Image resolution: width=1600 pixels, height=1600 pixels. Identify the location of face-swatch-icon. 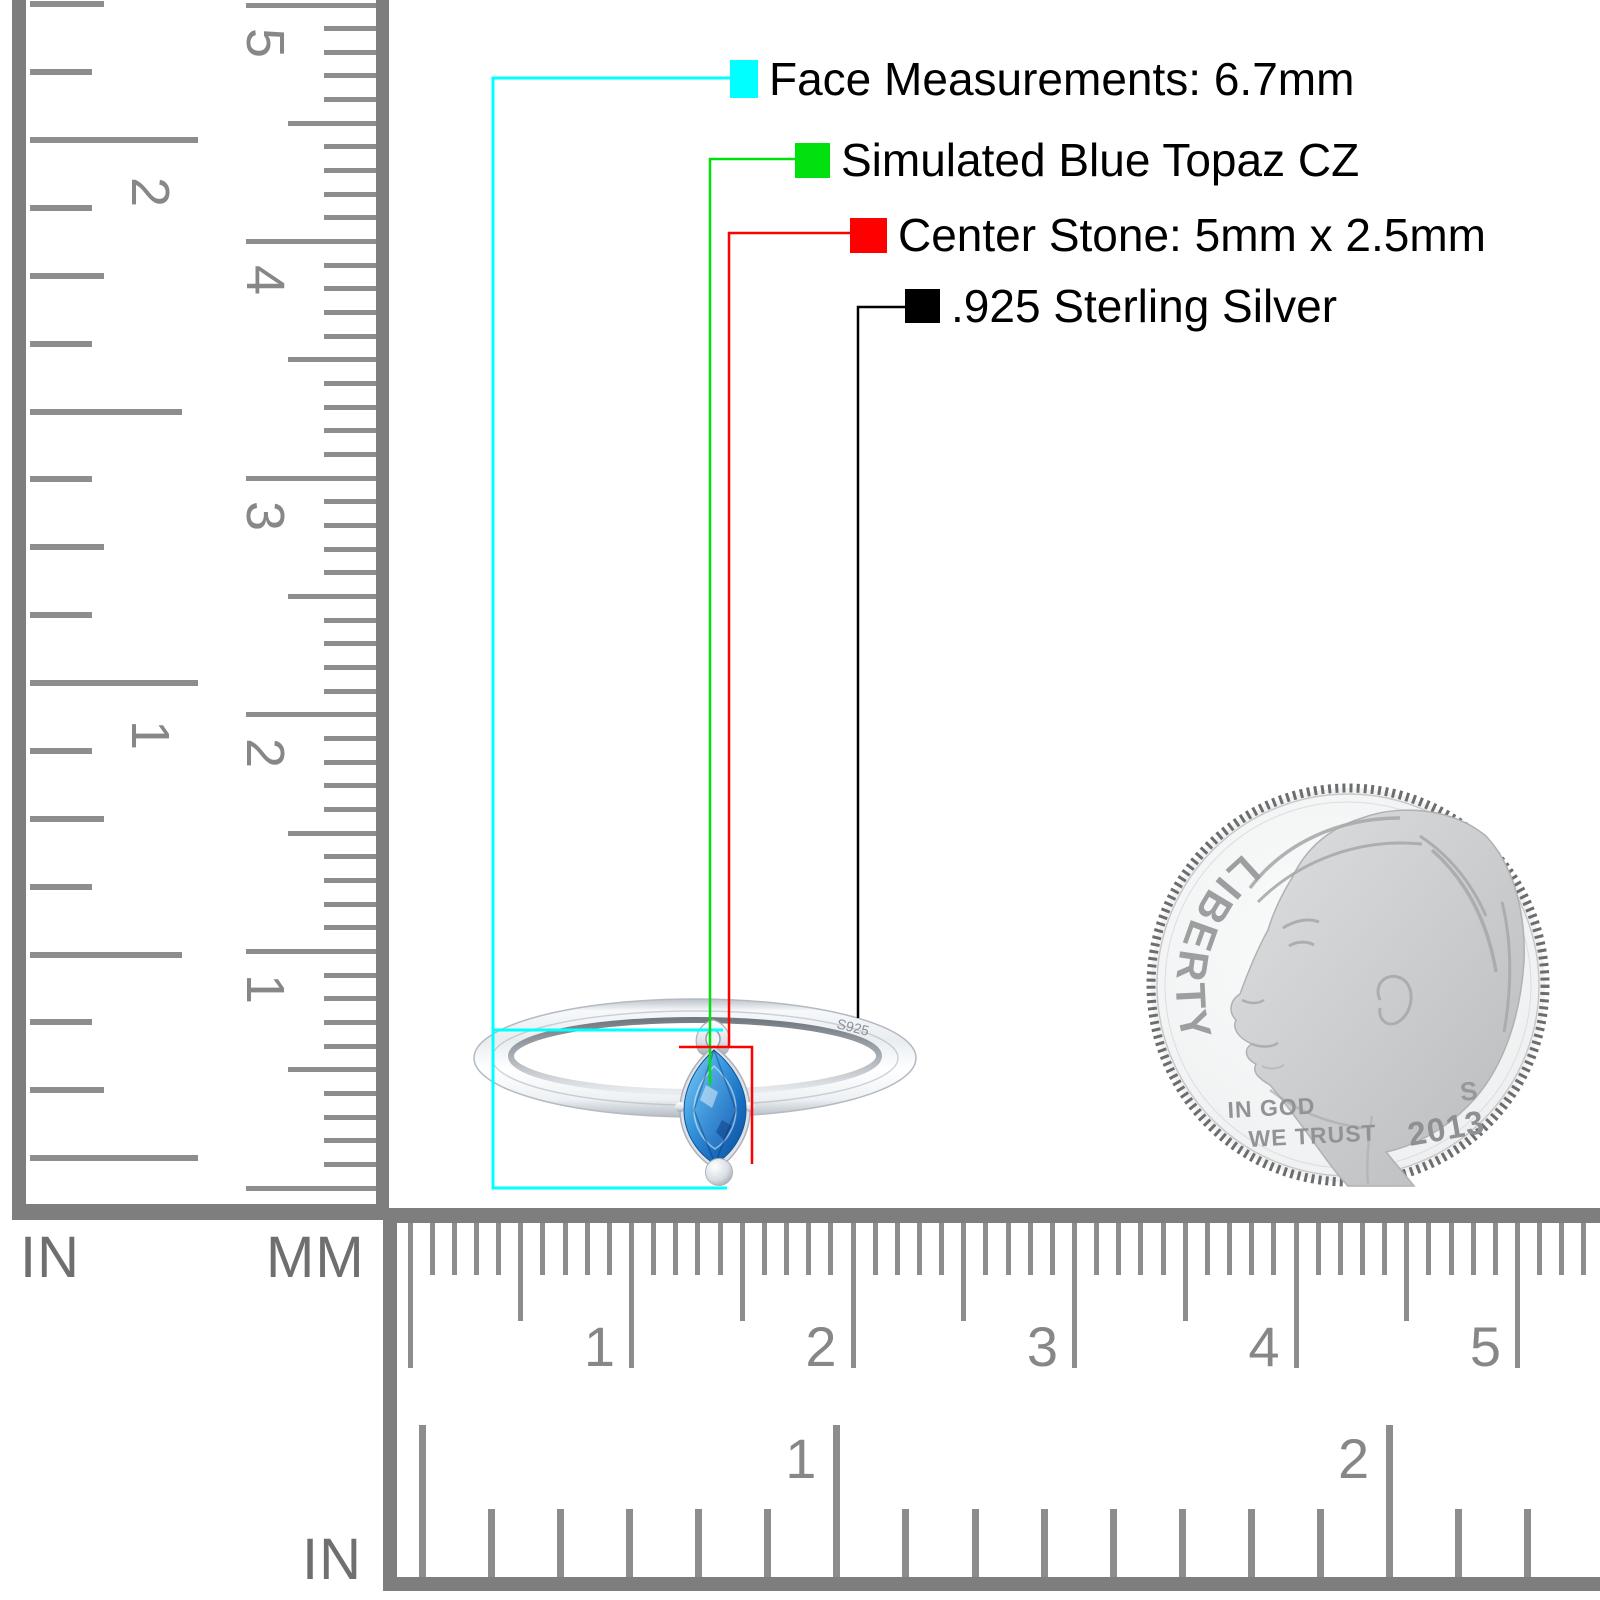
(744, 79).